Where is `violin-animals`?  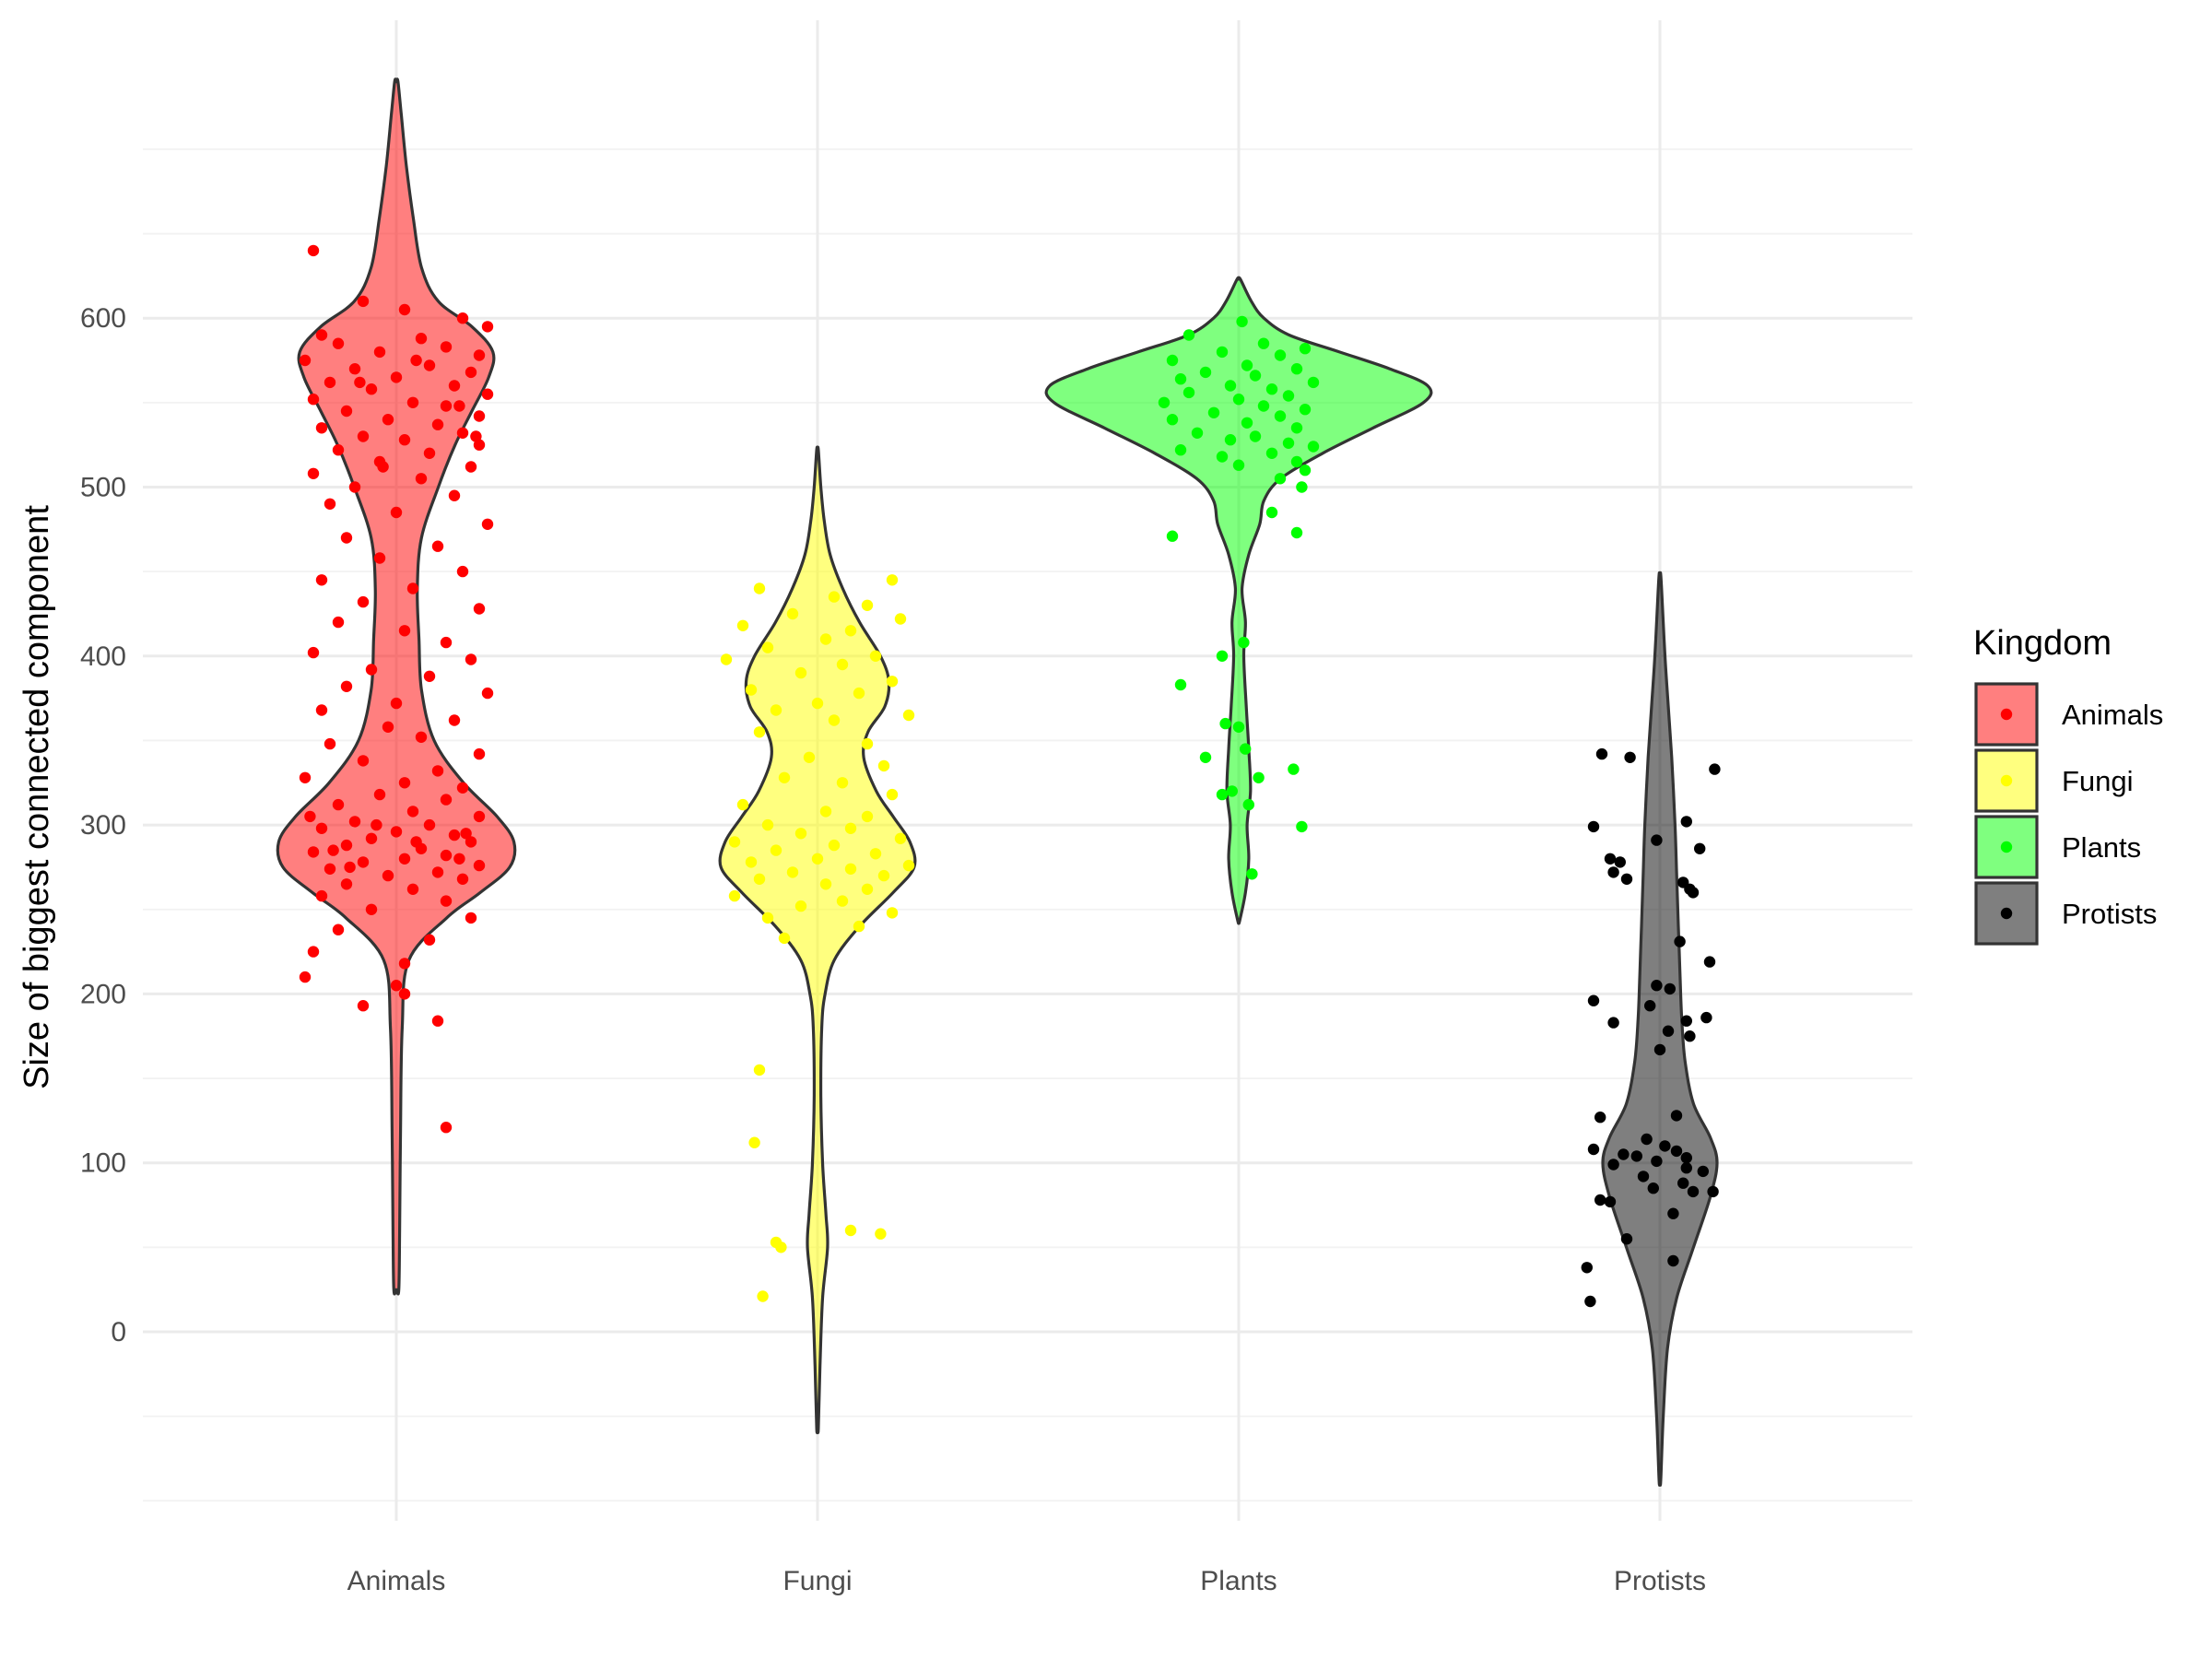 violin-animals is located at coordinates (396, 686).